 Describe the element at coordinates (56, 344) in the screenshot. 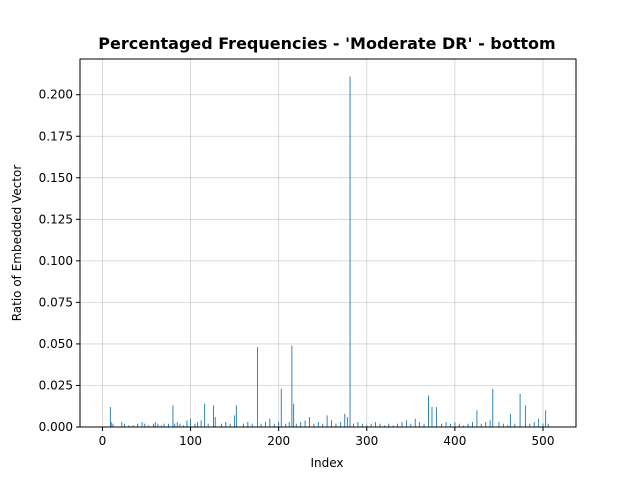

I see `y-tick-label: 0.050` at that location.